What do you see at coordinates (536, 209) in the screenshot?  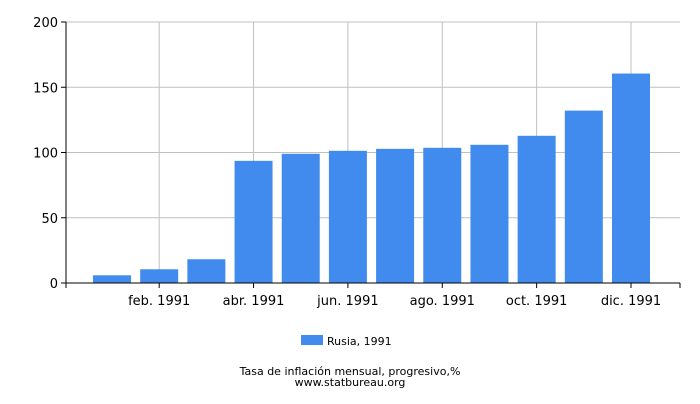 I see `bar-oct` at bounding box center [536, 209].